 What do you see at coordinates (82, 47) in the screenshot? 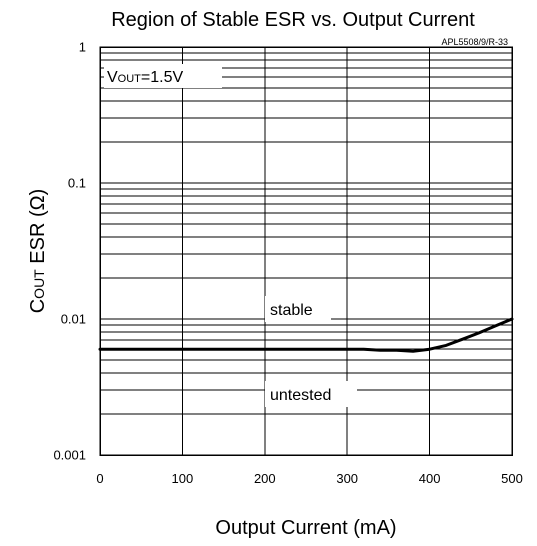
I see `y-tick-label: 1` at bounding box center [82, 47].